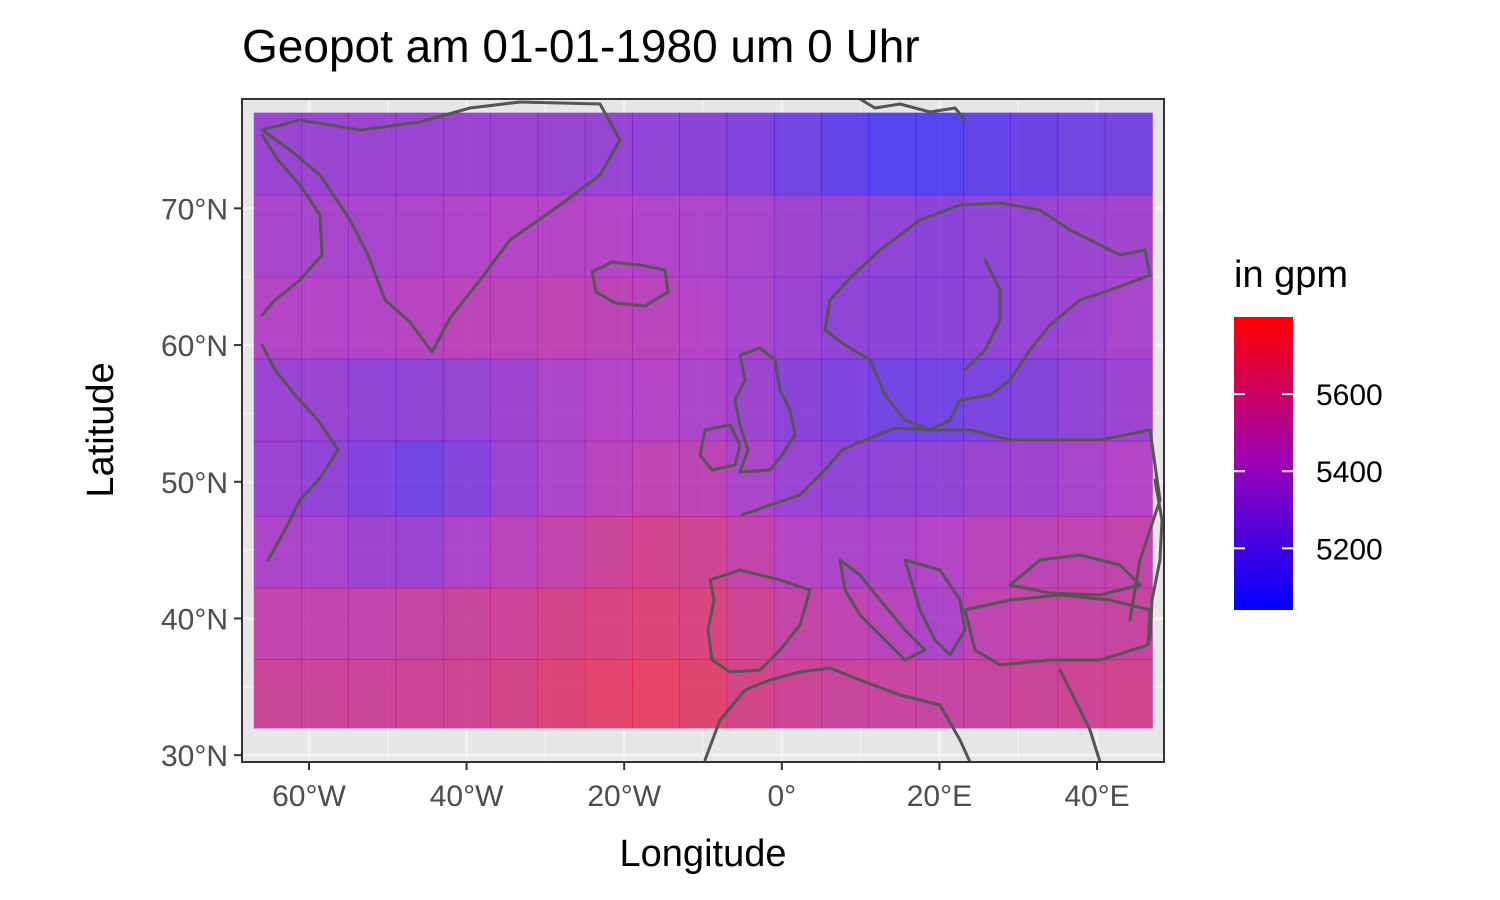  What do you see at coordinates (1349, 395) in the screenshot?
I see `colorbar-tick-label: 5600` at bounding box center [1349, 395].